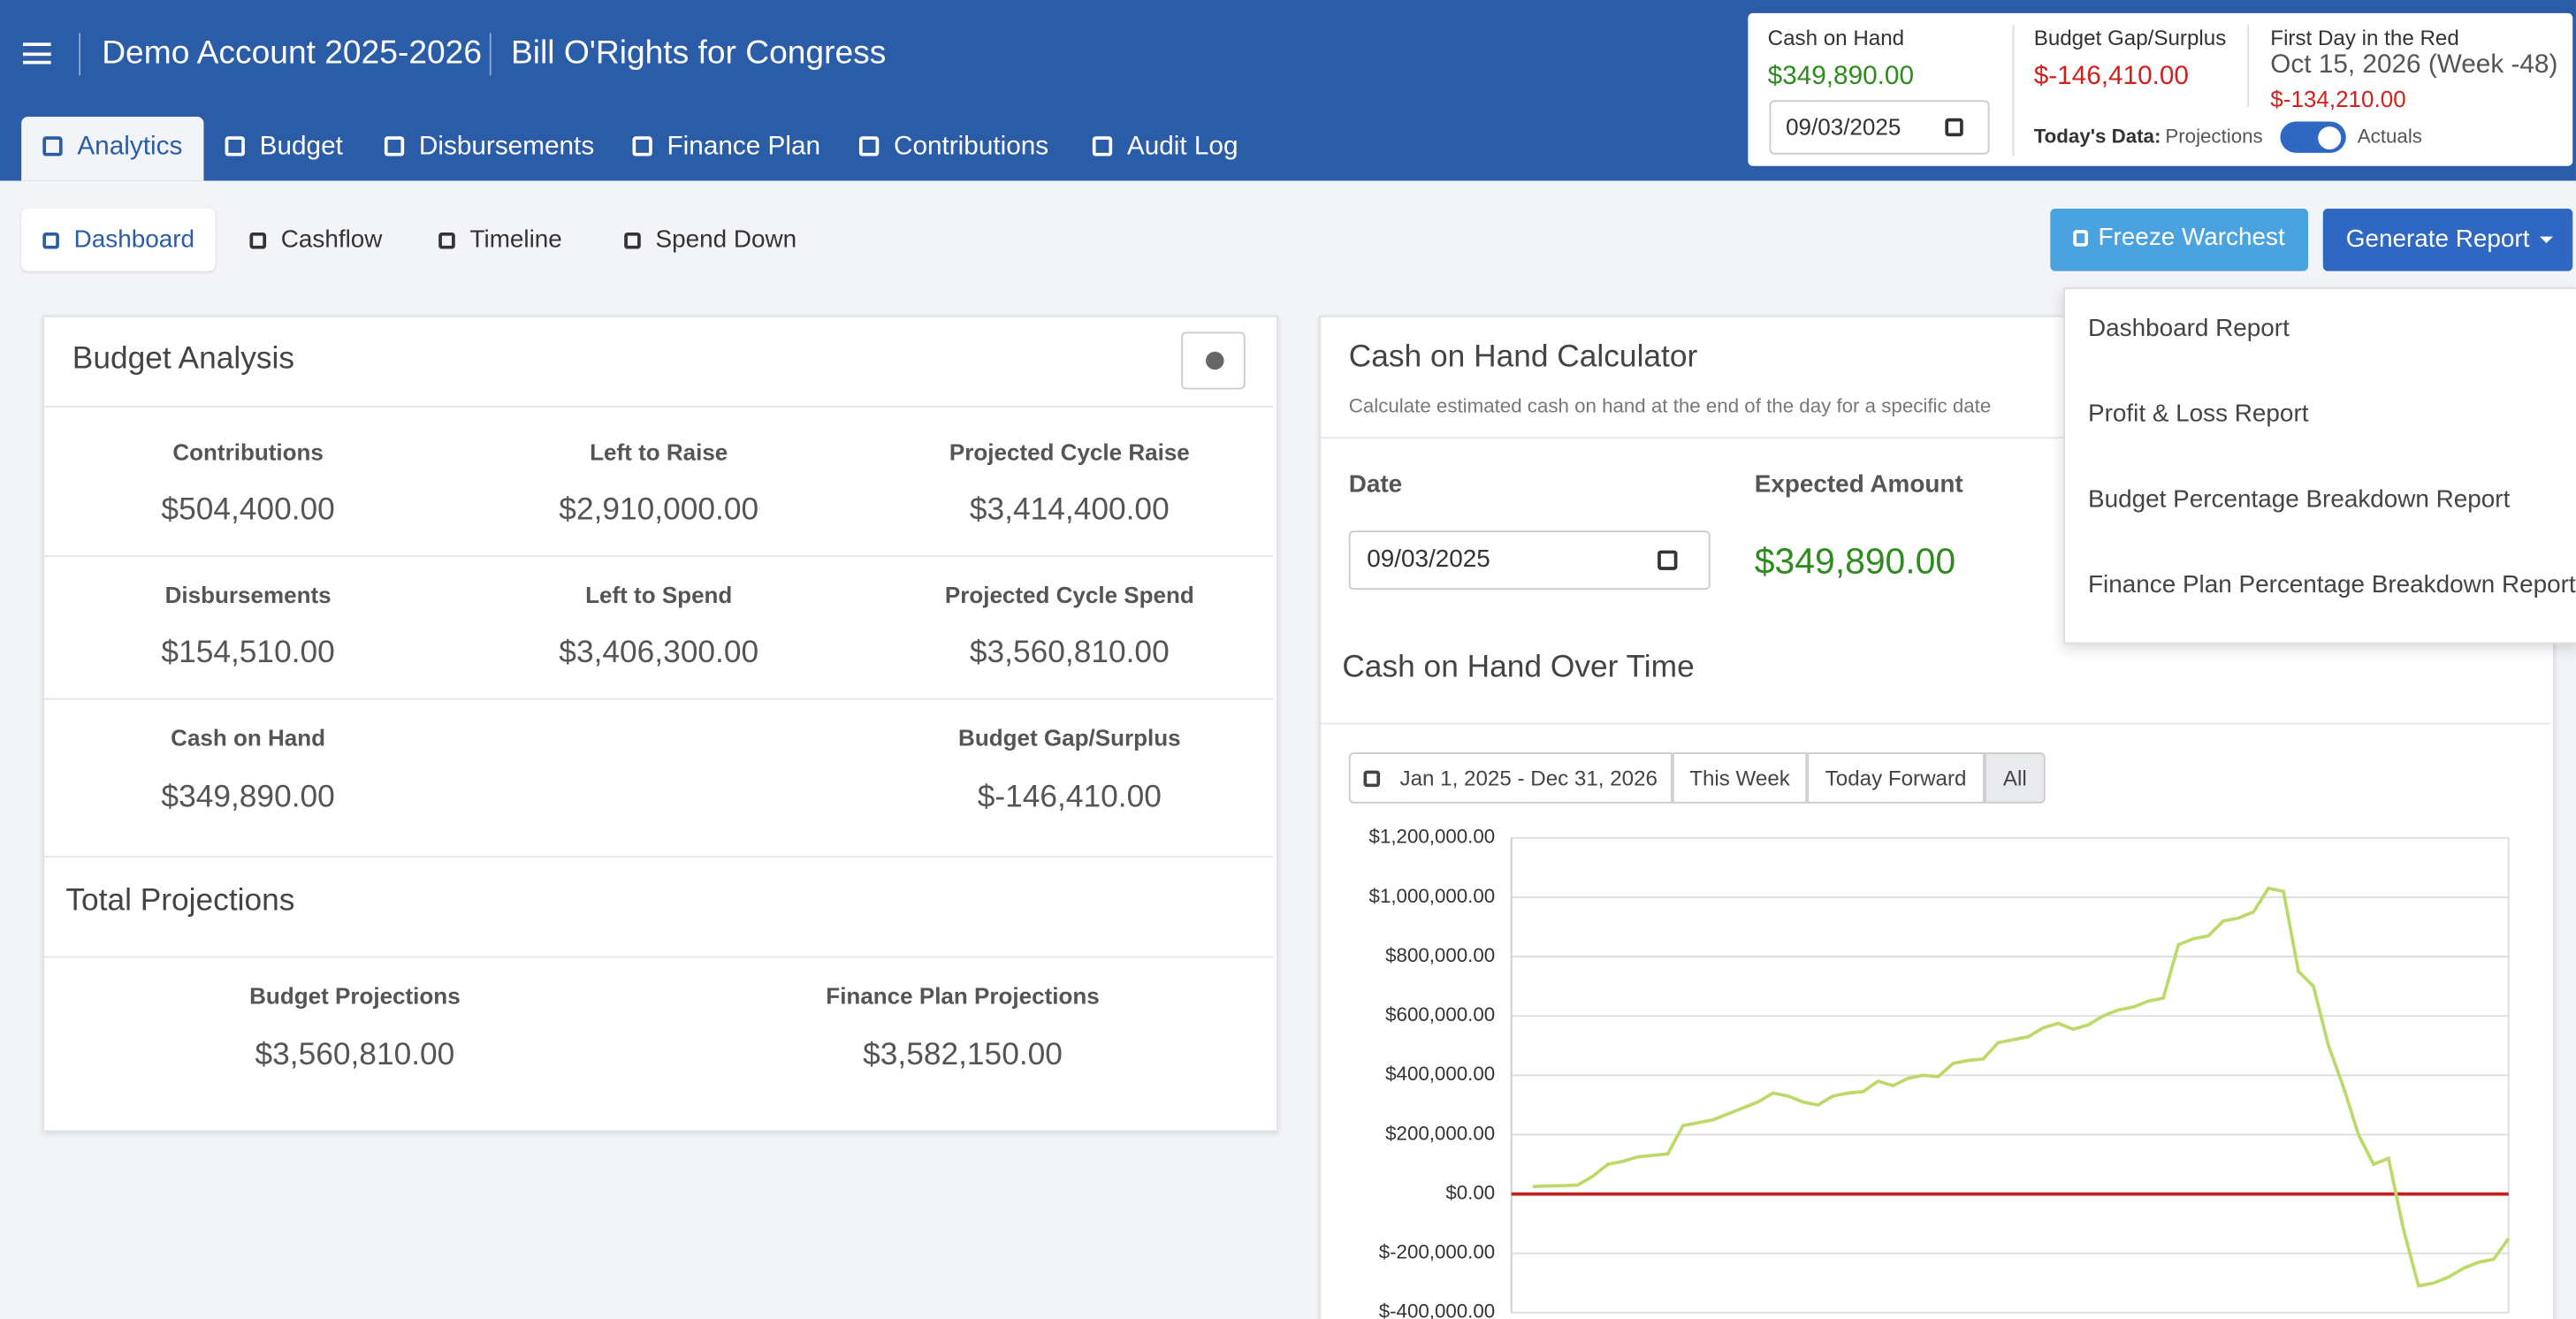  I want to click on label: Today's Data:, so click(2097, 137).